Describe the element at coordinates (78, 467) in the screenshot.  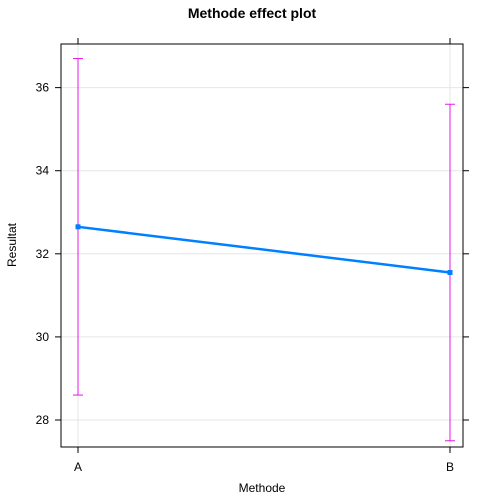
I see `x-tick-label: A` at that location.